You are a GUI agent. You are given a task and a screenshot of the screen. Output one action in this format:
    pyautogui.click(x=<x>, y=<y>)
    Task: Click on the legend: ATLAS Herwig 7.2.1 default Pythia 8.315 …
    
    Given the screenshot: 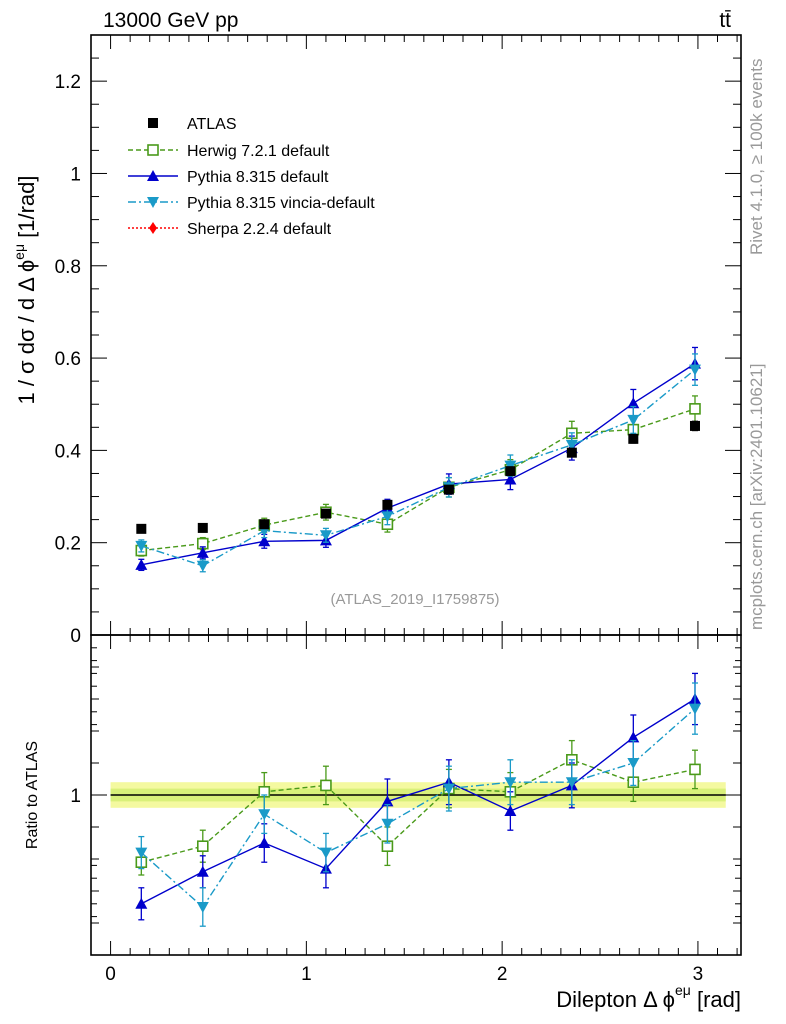 What is the action you would take?
    pyautogui.click(x=251, y=177)
    